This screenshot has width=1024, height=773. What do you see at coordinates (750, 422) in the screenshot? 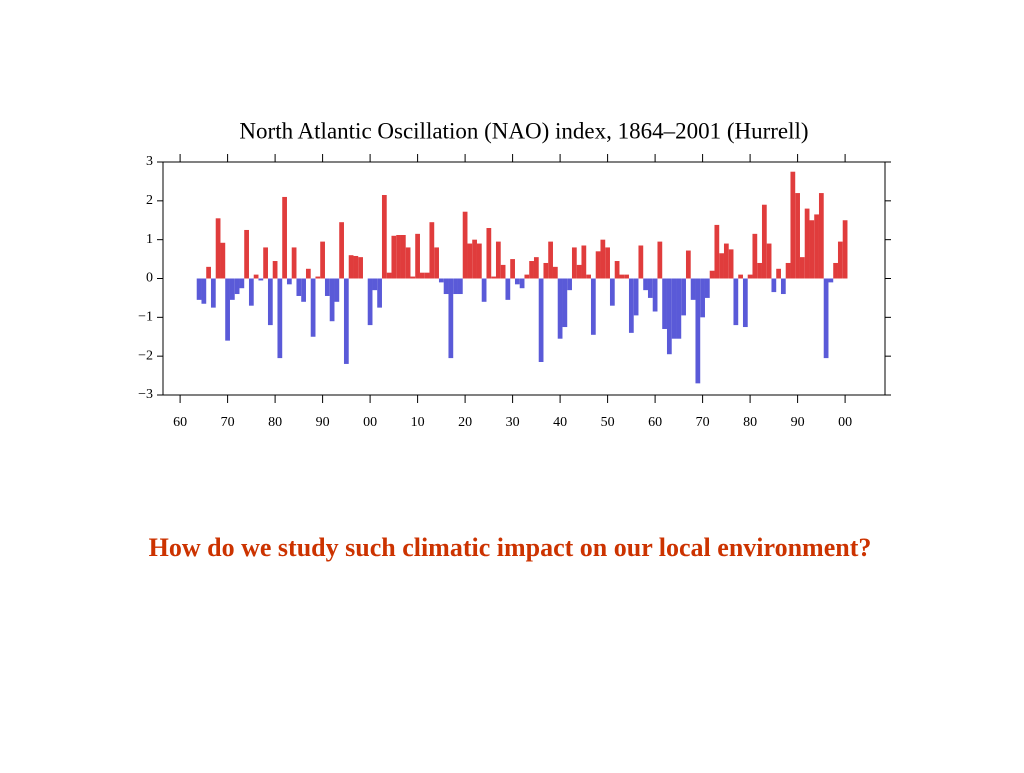
I see `x-tick-label: 80` at bounding box center [750, 422].